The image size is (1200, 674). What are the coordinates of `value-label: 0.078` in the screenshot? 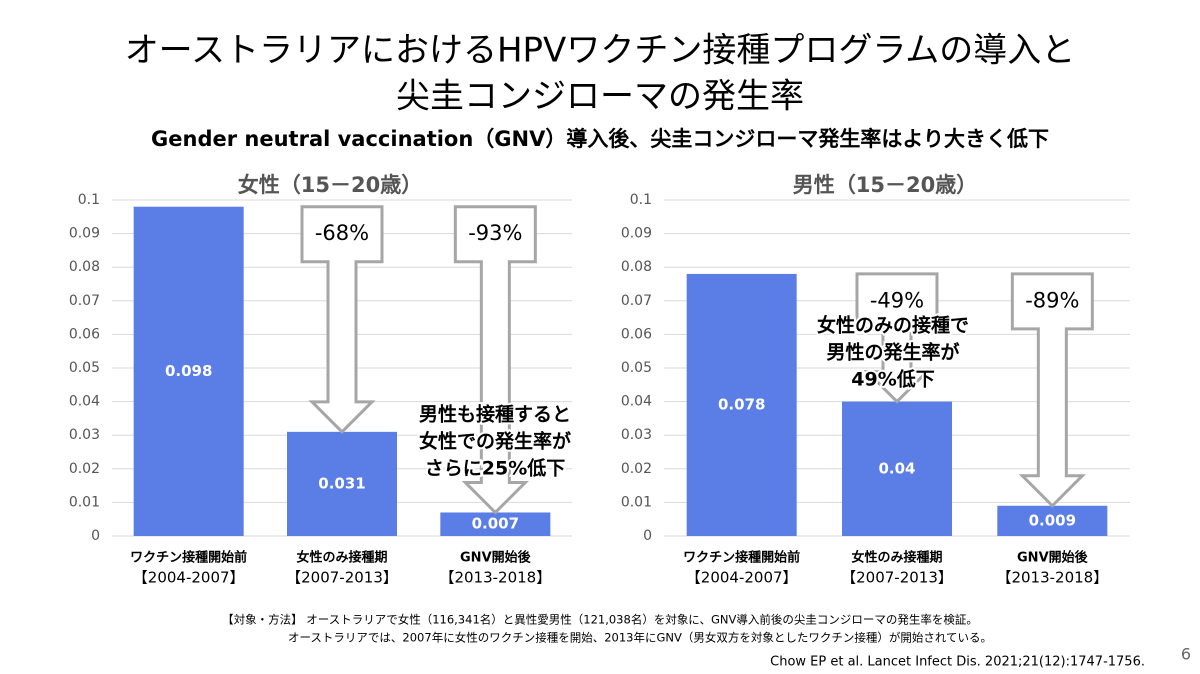 It's located at (741, 404).